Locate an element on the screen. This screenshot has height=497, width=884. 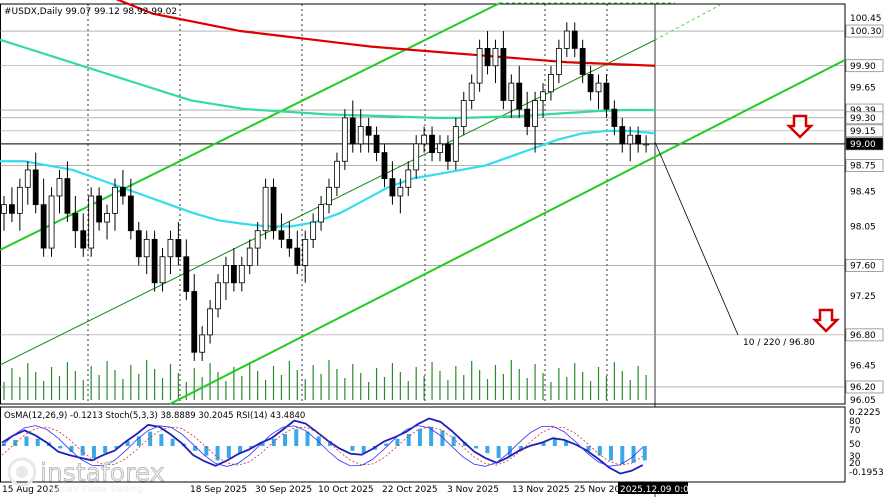
annotations is located at coordinates (747, 225).